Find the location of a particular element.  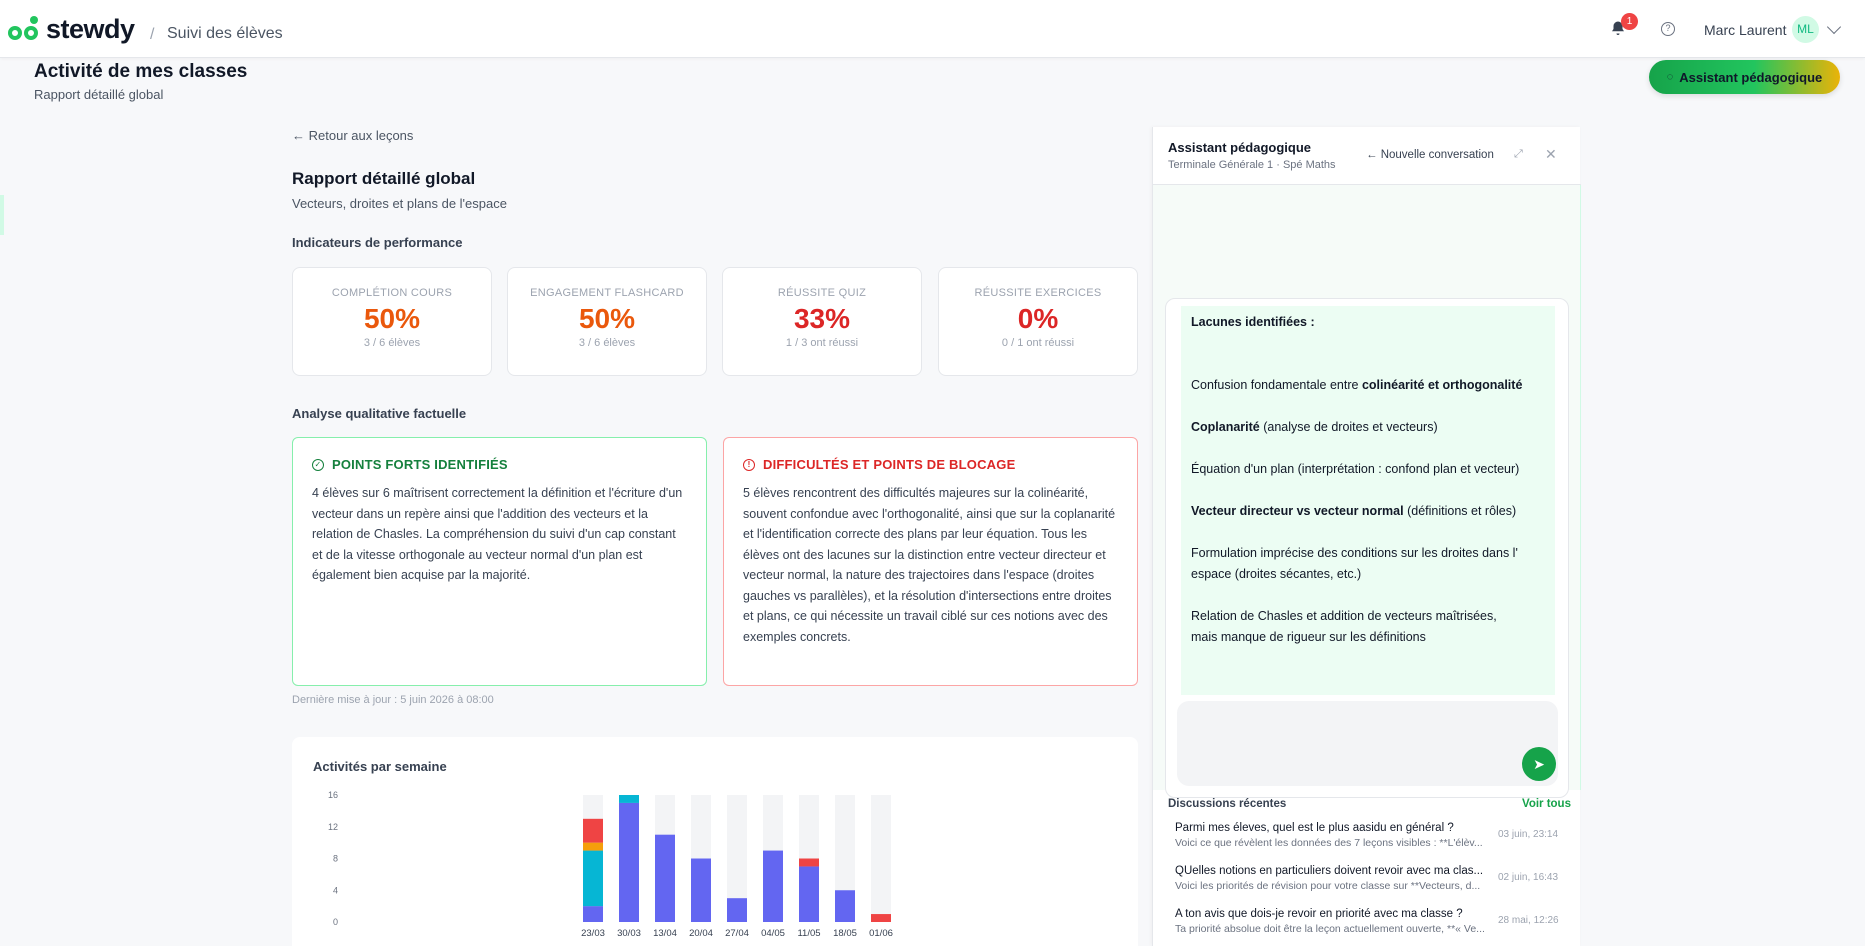

chart-title: Activités par semaine is located at coordinates (380, 766).